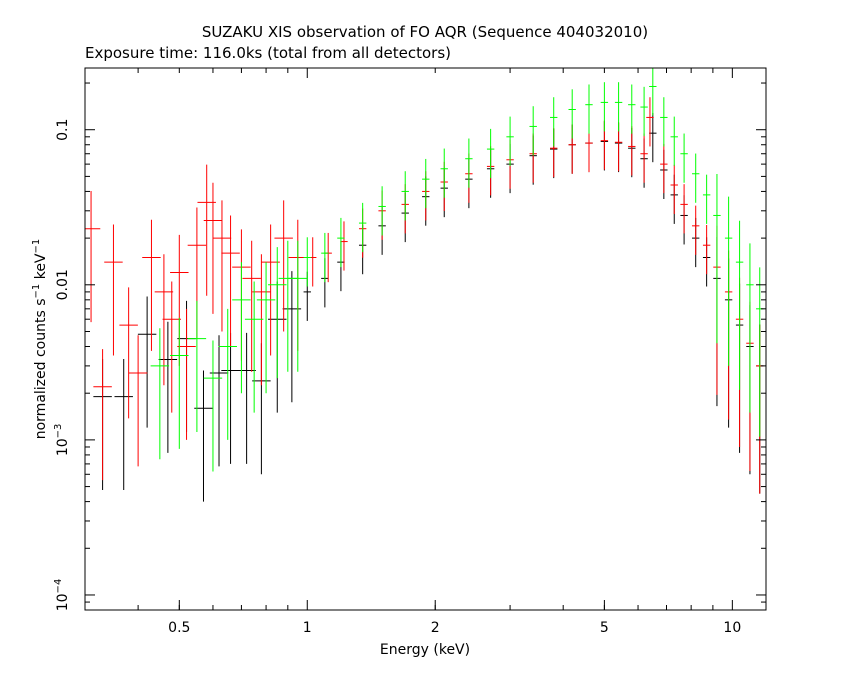 Image resolution: width=850 pixels, height=680 pixels. Describe the element at coordinates (179, 628) in the screenshot. I see `x-tick-label: 0.5` at that location.